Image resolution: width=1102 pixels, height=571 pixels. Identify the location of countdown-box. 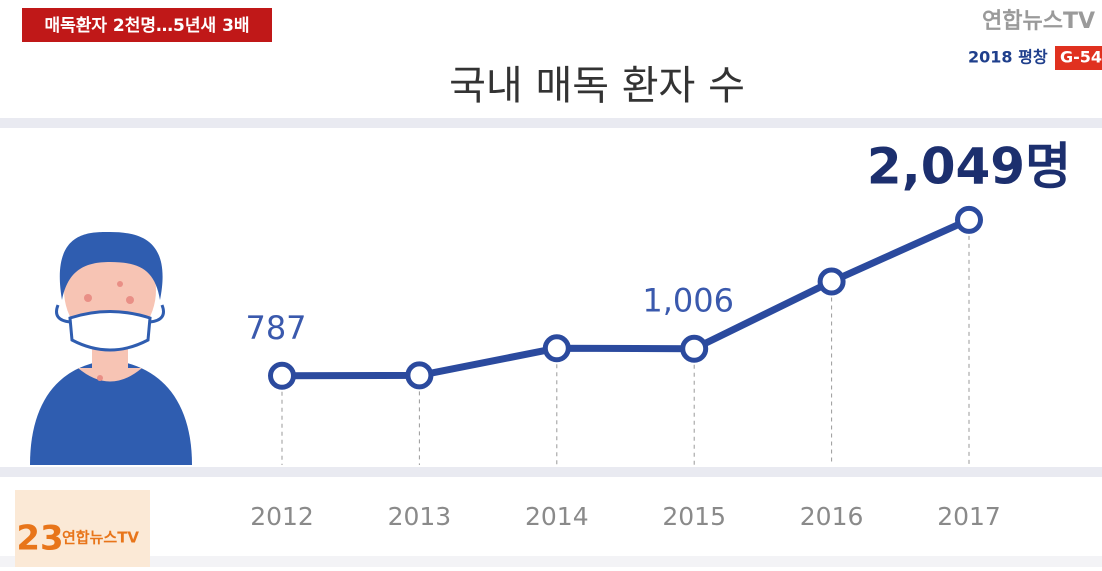
(1078, 58).